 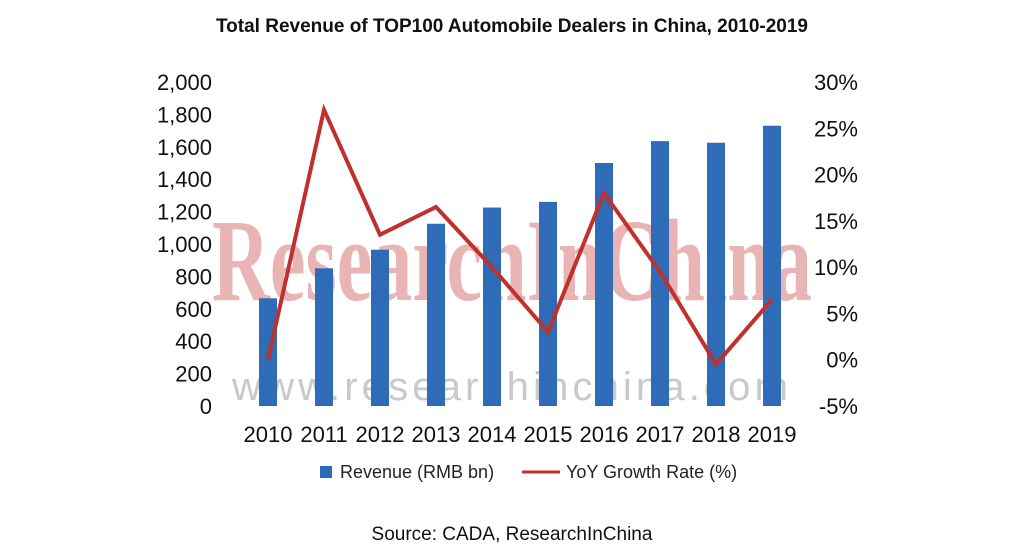 What do you see at coordinates (836, 267) in the screenshot?
I see `right-tick-label: 10%` at bounding box center [836, 267].